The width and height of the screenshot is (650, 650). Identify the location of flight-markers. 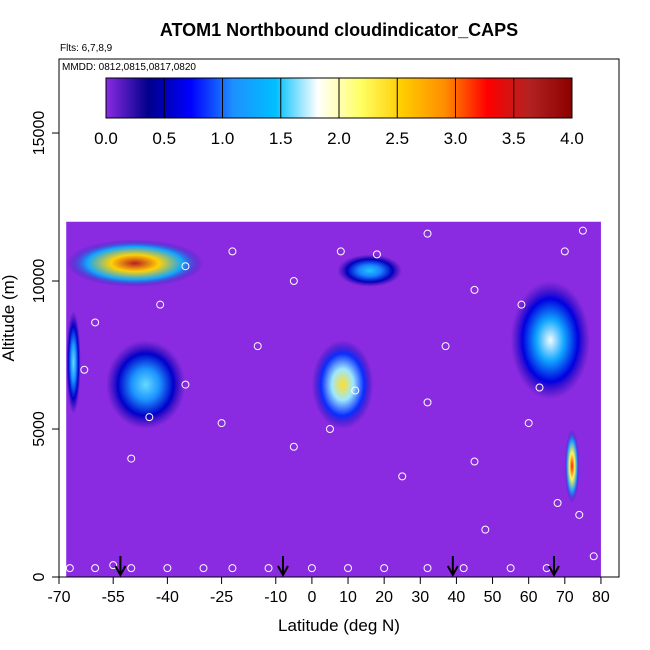
(337, 567).